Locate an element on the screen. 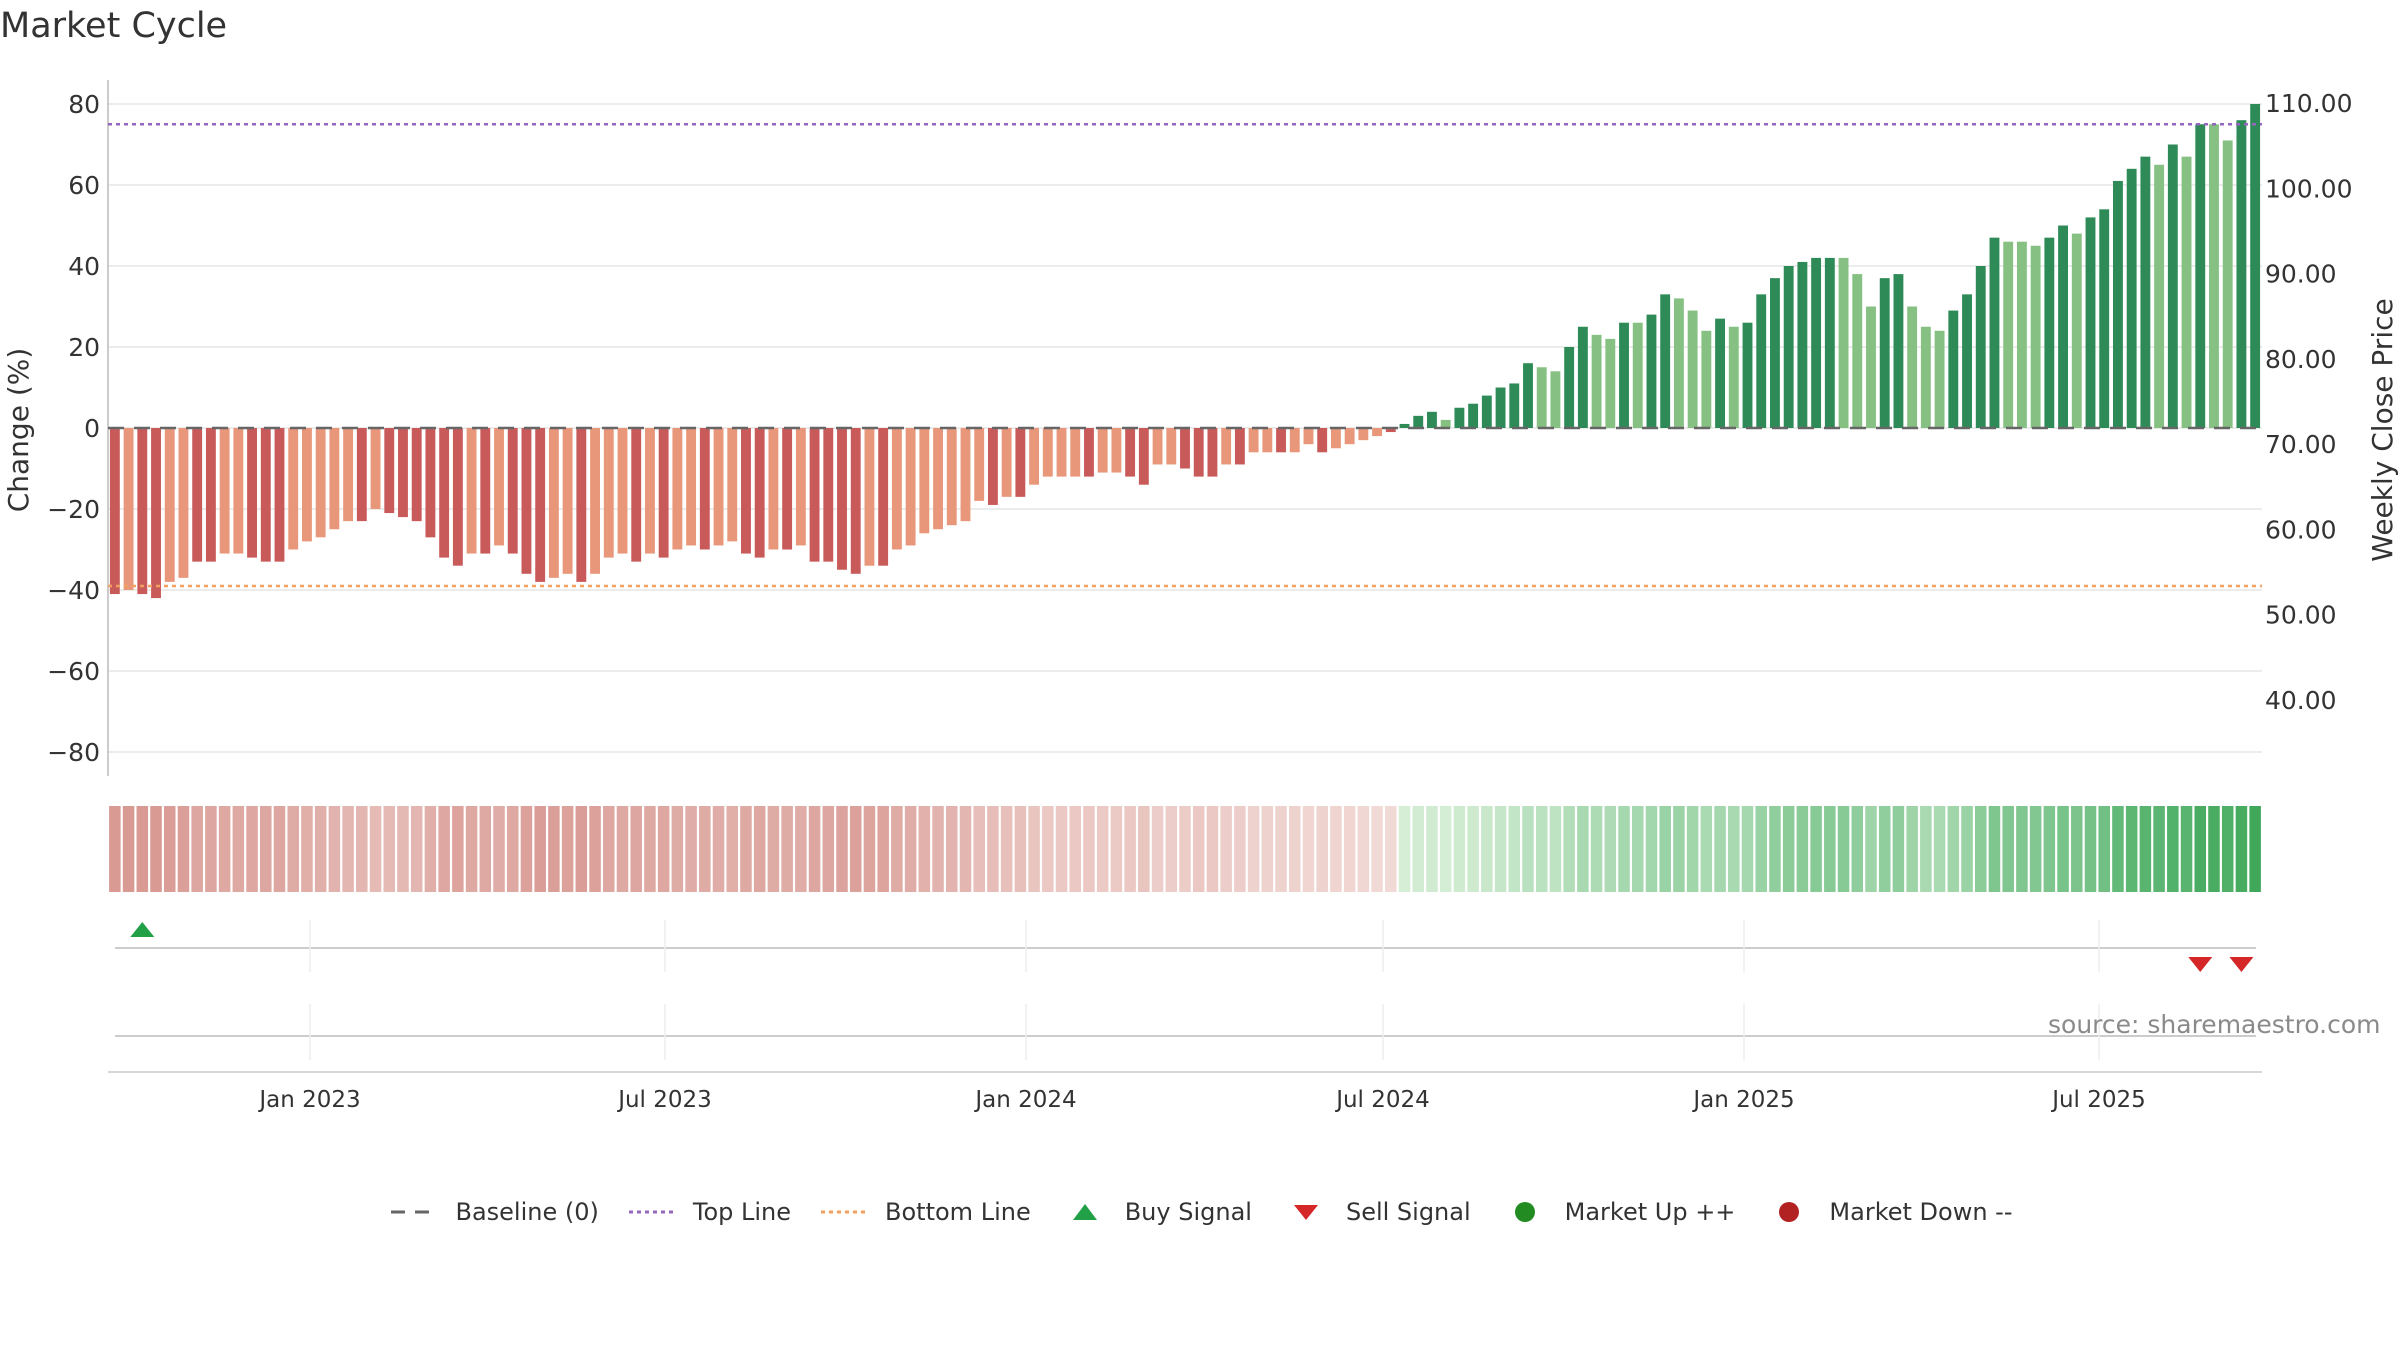 The height and width of the screenshot is (1350, 2400). x-tick-label: Jul 2024 is located at coordinates (1382, 1100).